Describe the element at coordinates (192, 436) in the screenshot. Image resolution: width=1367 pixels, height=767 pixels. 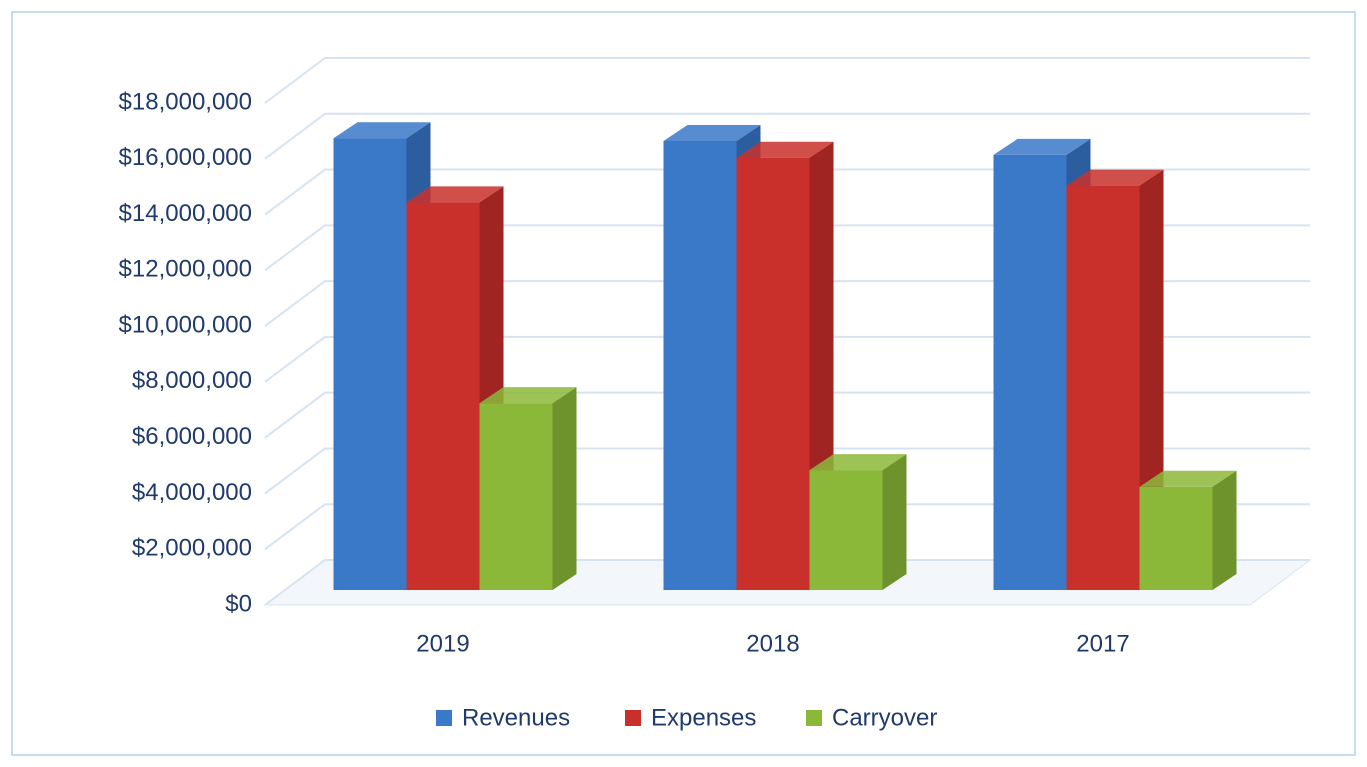
I see `y-tick-label: $6,000,000` at that location.